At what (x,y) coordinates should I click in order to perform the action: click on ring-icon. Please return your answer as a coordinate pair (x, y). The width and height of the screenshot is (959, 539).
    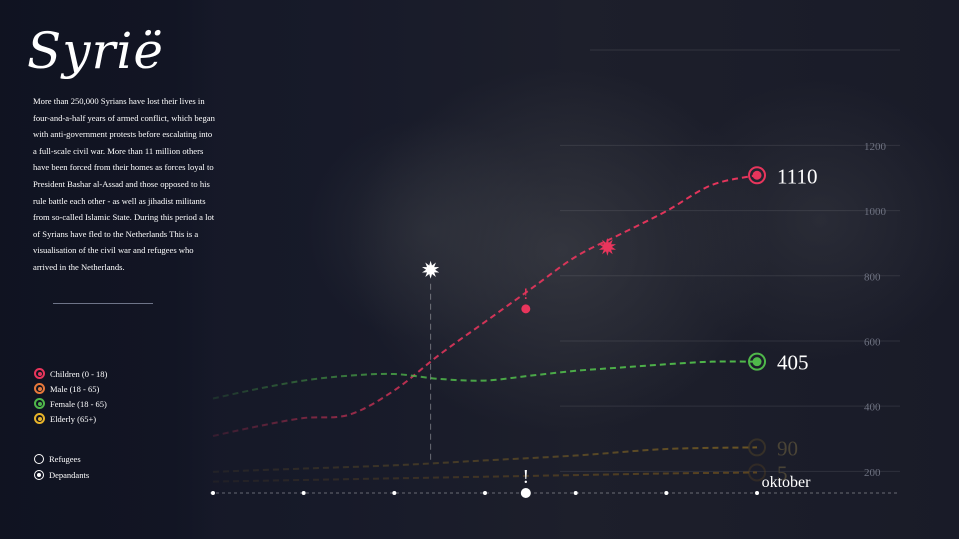
    Looking at the image, I should click on (39, 459).